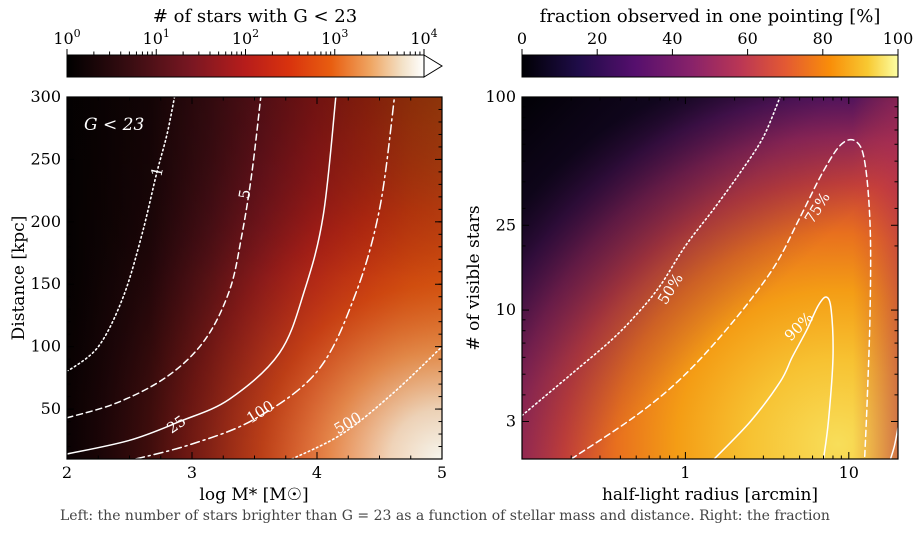  Describe the element at coordinates (710, 66) in the screenshot. I see `right-colorbar` at that location.